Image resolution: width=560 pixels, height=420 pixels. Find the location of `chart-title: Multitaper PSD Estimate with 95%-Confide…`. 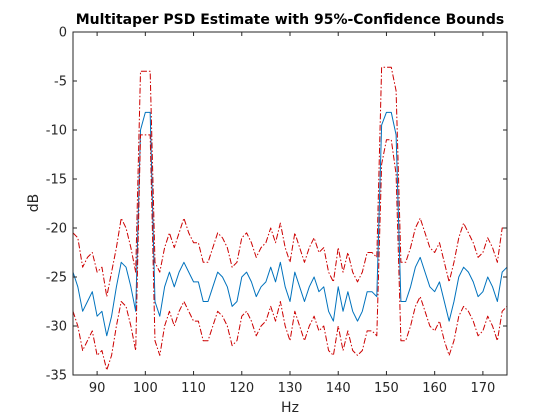

chart-title: Multitaper PSD Estimate with 95%-Confide… is located at coordinates (290, 20).